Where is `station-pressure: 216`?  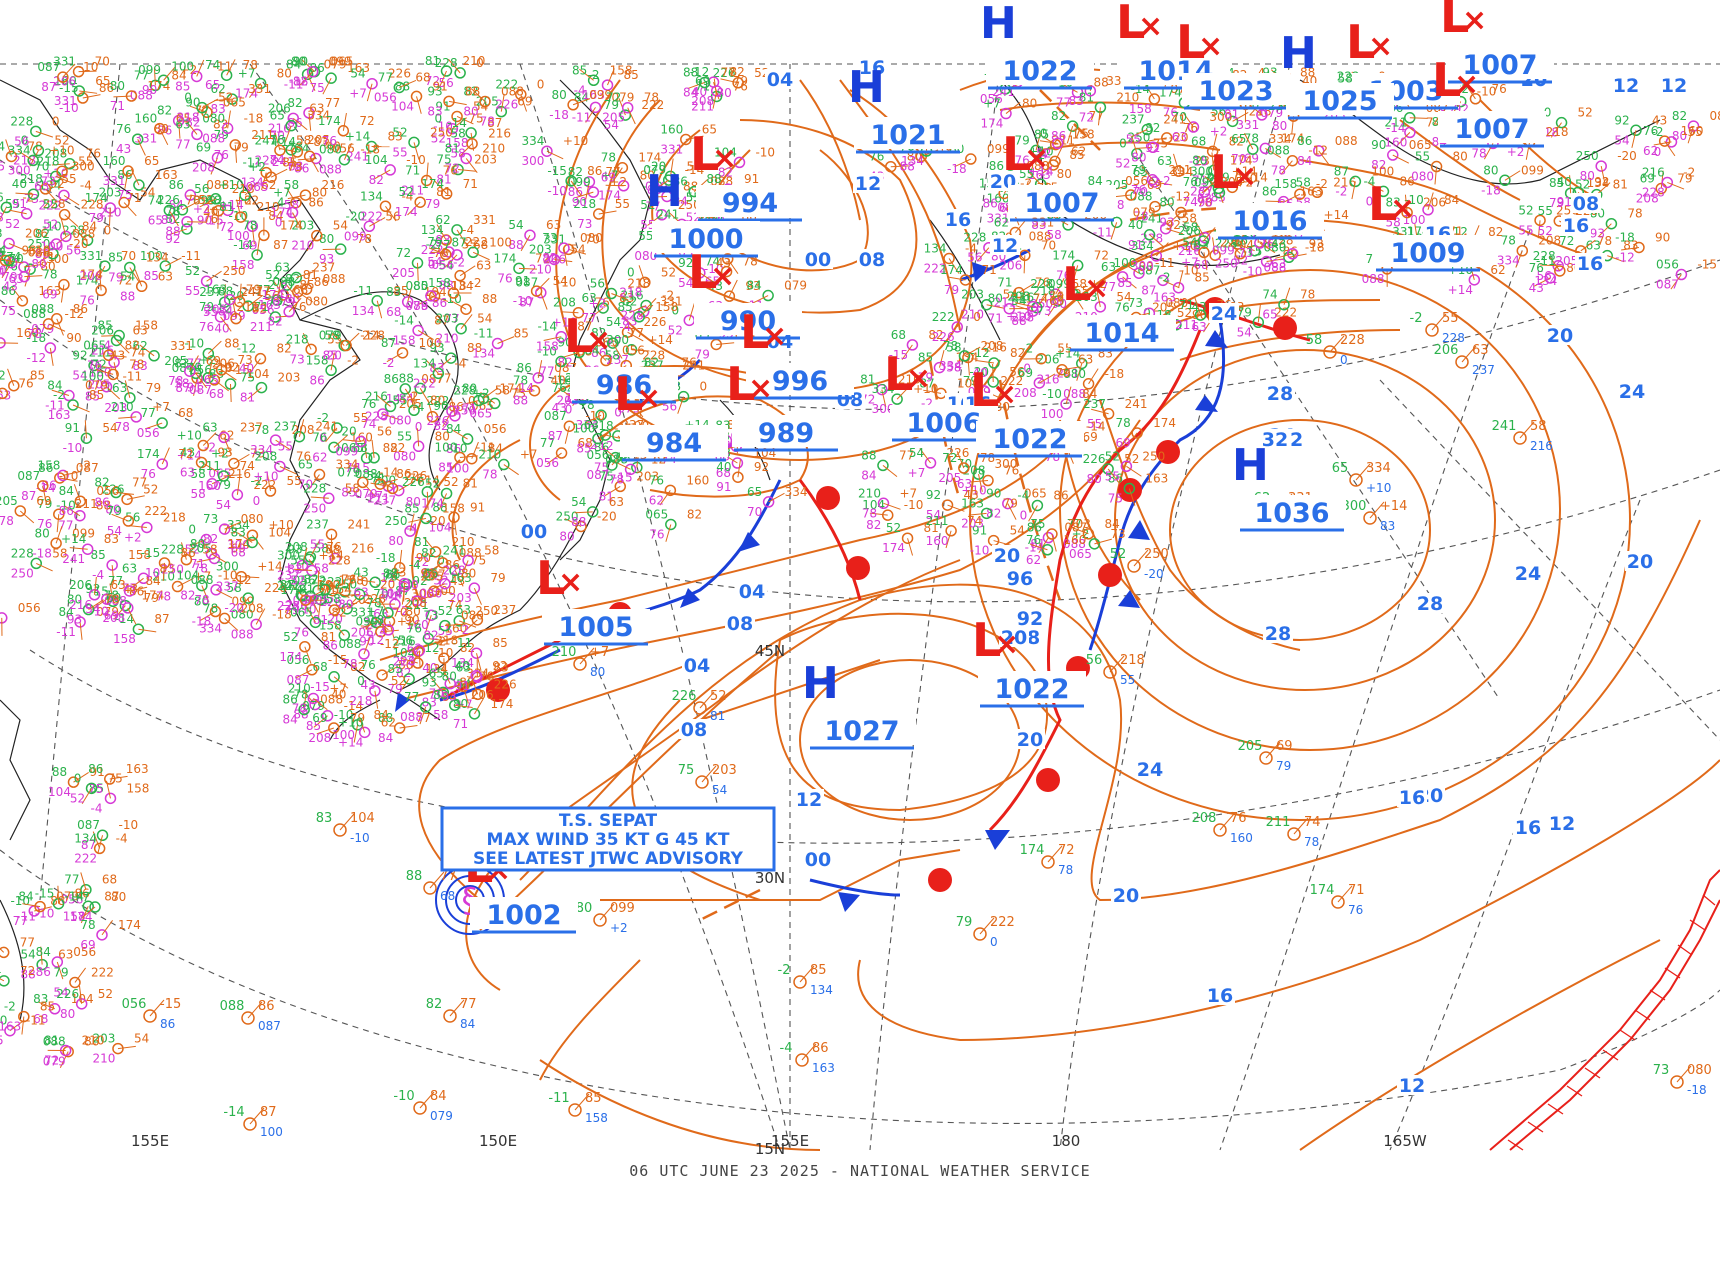
station-pressure: 216 is located at coordinates (362, 548).